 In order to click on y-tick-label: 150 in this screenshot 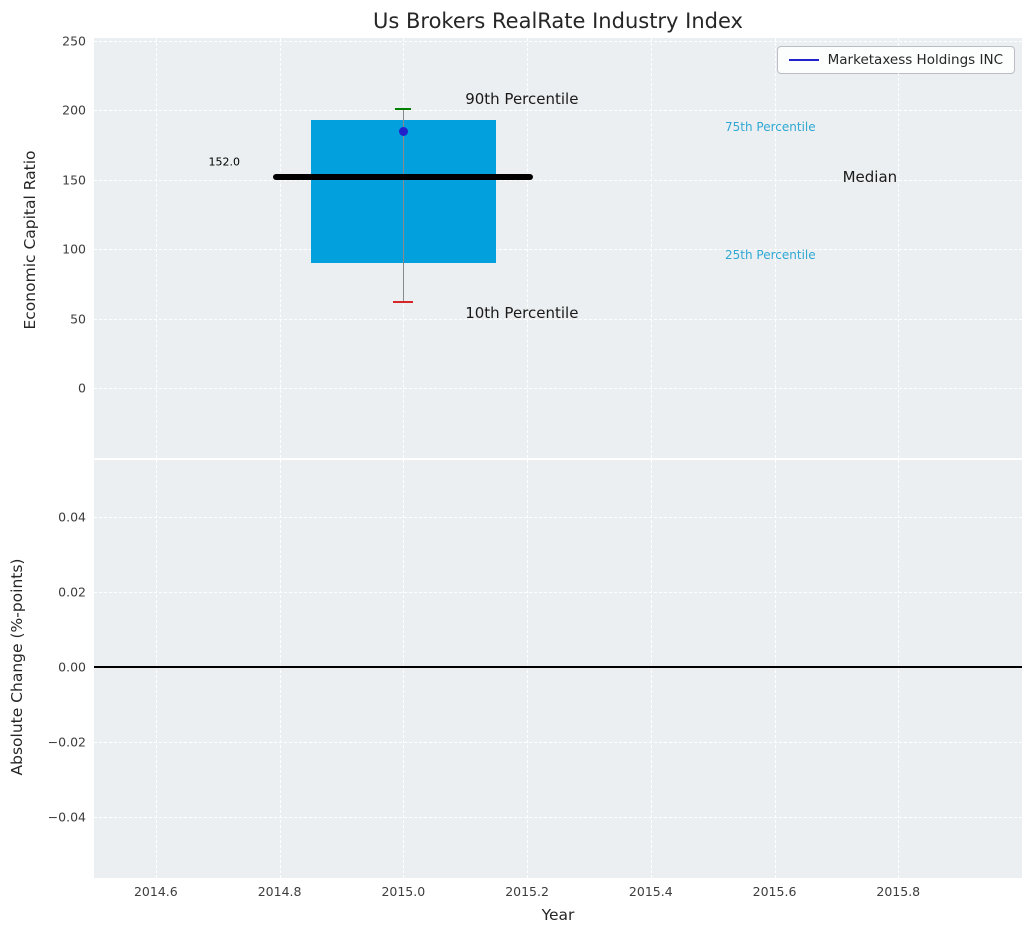, I will do `click(74, 180)`.